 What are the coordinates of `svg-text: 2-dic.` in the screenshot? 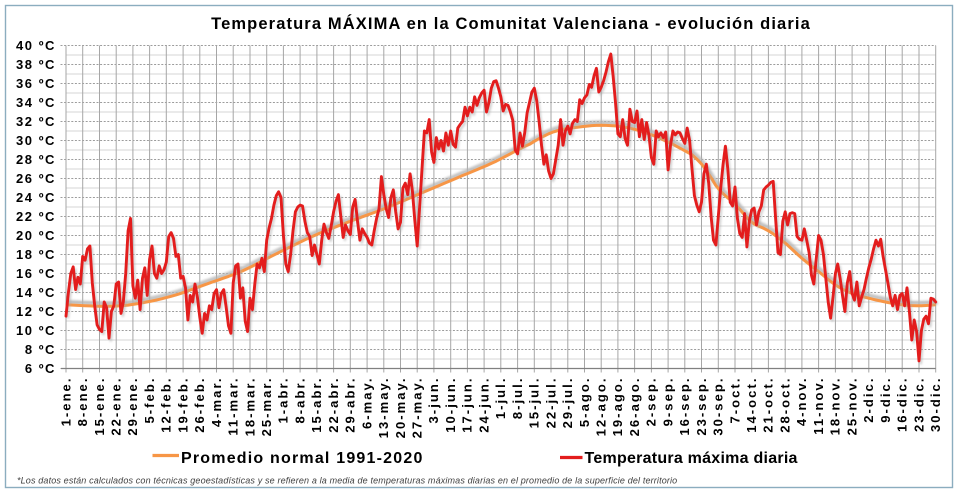 It's located at (868, 400).